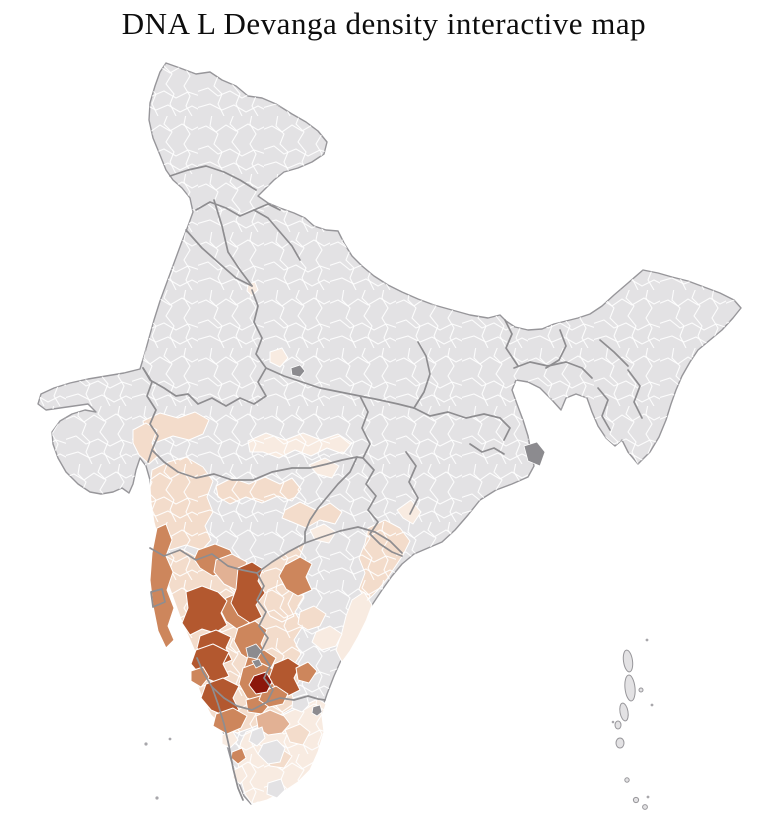 The width and height of the screenshot is (768, 815). Describe the element at coordinates (632, 724) in the screenshot. I see `andaman-nicobar-islands` at that location.